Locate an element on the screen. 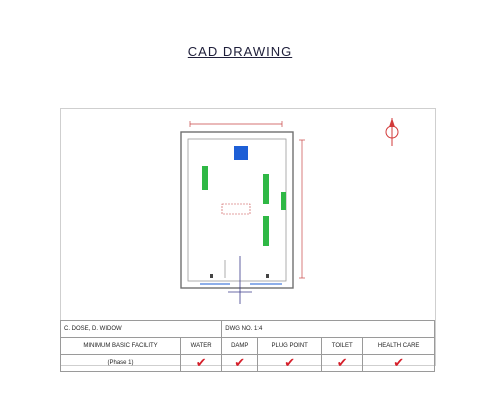 This screenshot has height=405, width=480. outer-wall is located at coordinates (237, 210).